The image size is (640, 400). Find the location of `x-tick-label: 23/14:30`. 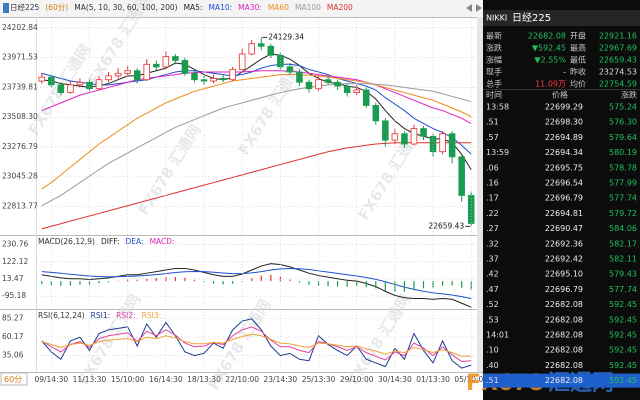

x-tick-label: 23/14:30 is located at coordinates (281, 379).